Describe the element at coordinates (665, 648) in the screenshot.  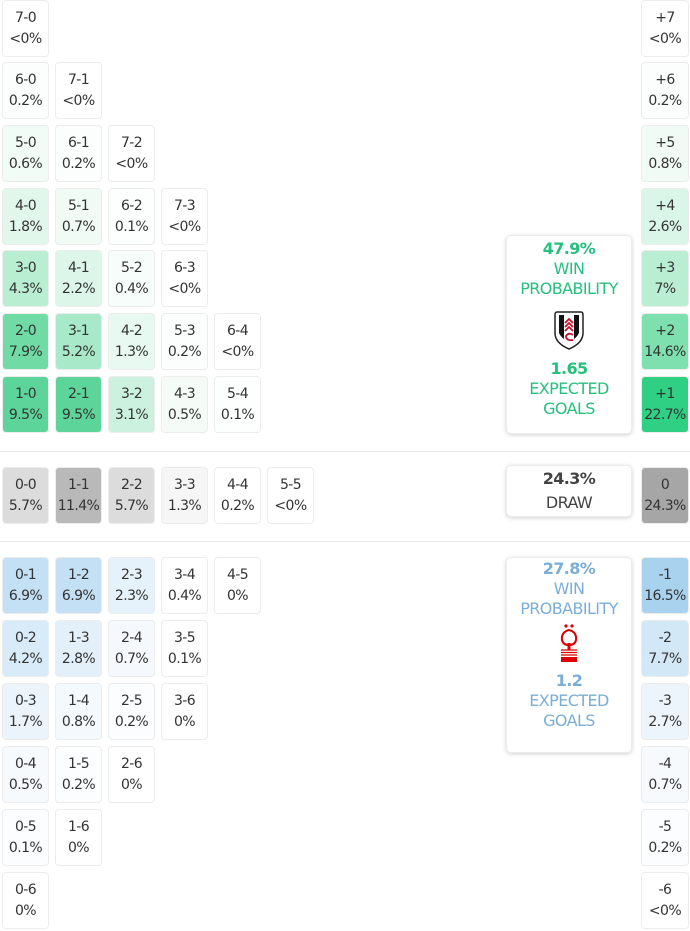
I see `goal-margin-cell: -2 7.7%` at that location.